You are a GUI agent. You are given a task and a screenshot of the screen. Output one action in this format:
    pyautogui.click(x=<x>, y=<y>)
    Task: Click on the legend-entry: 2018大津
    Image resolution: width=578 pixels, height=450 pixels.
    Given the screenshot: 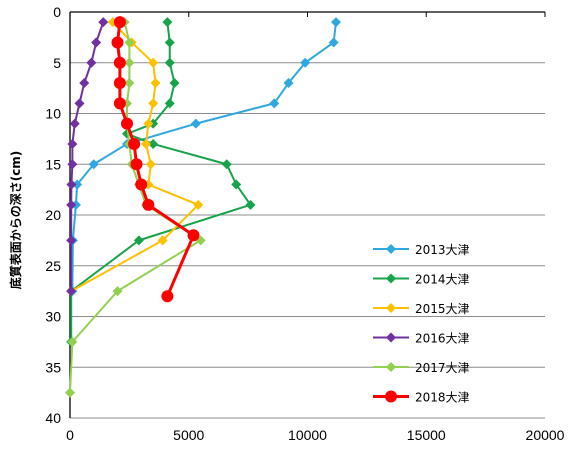 What is the action you would take?
    pyautogui.click(x=421, y=397)
    